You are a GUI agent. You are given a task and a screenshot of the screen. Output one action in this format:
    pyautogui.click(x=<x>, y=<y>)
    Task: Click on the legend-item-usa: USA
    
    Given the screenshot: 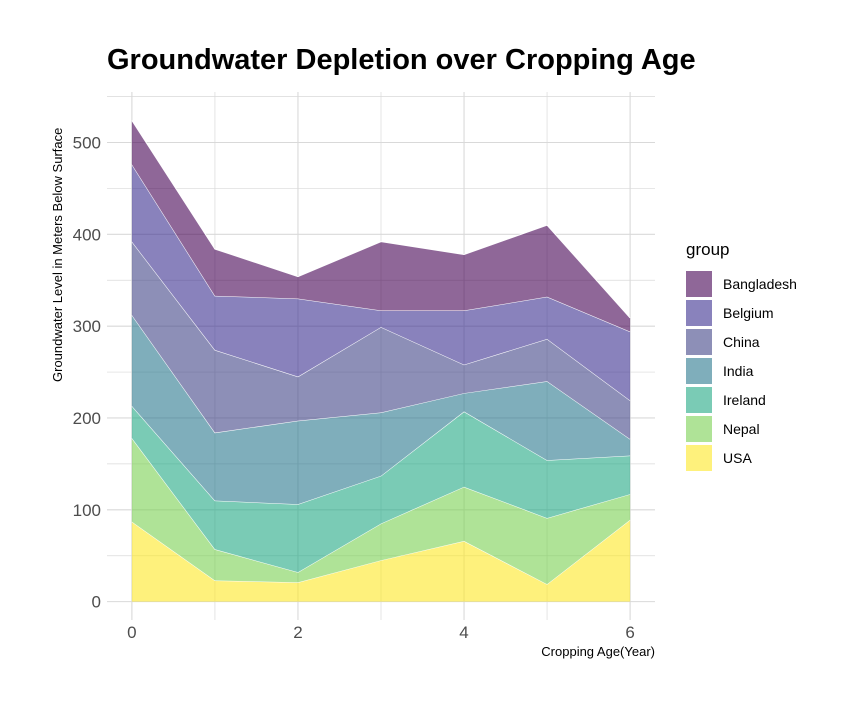 What is the action you would take?
    pyautogui.click(x=741, y=457)
    